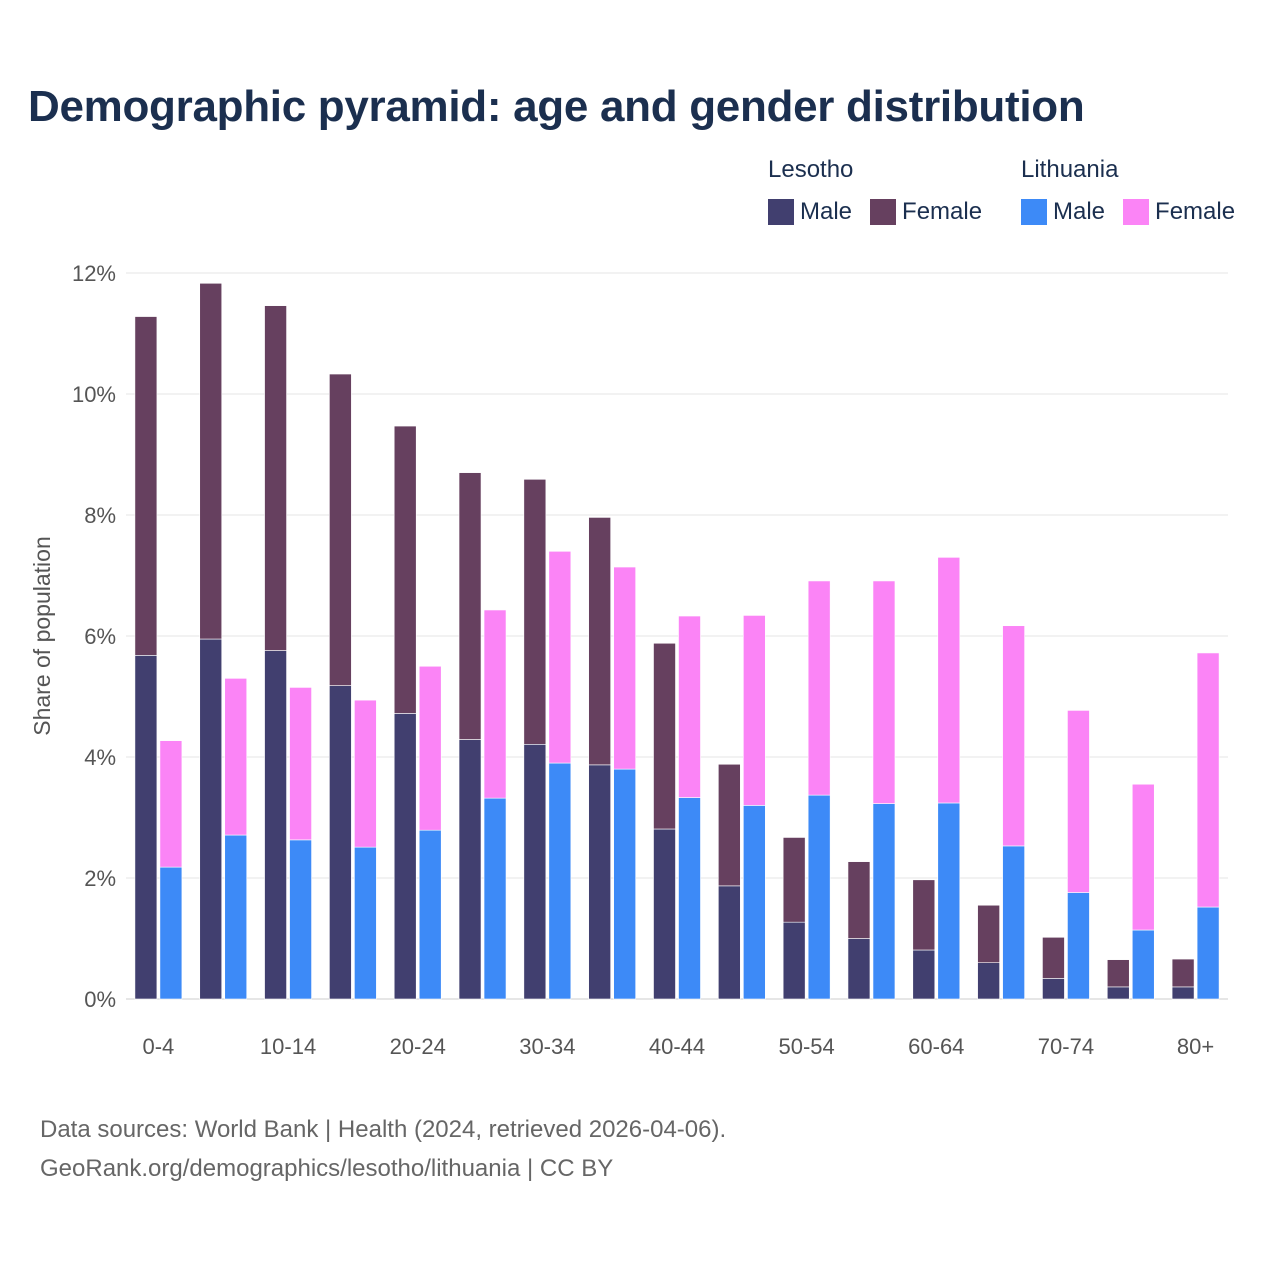 This screenshot has height=1280, width=1280. Describe the element at coordinates (100, 636) in the screenshot. I see `y-tick-label: 6%` at that location.